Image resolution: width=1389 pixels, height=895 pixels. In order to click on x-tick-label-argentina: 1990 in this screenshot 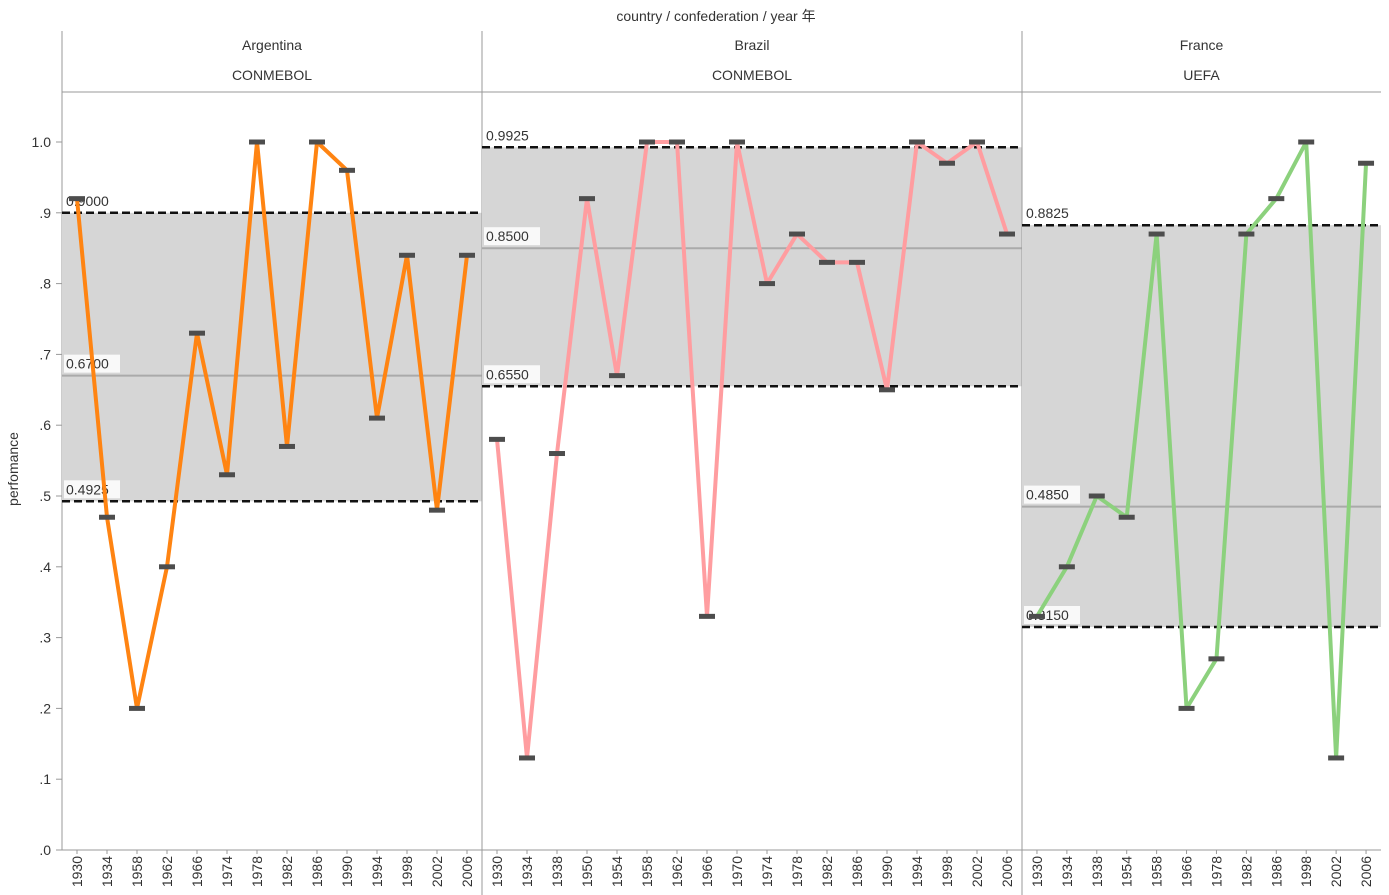, I will do `click(347, 871)`.